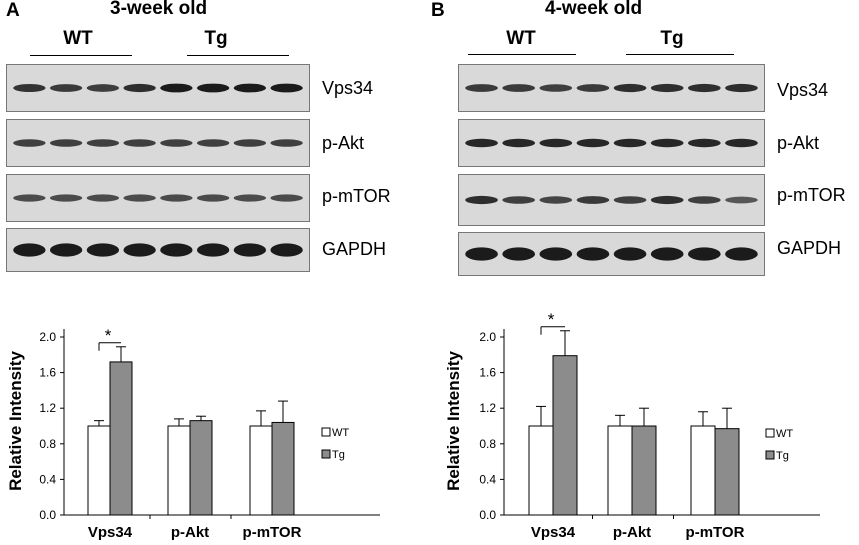 The width and height of the screenshot is (859, 545). What do you see at coordinates (553, 532) in the screenshot?
I see `category-label: Vps34` at bounding box center [553, 532].